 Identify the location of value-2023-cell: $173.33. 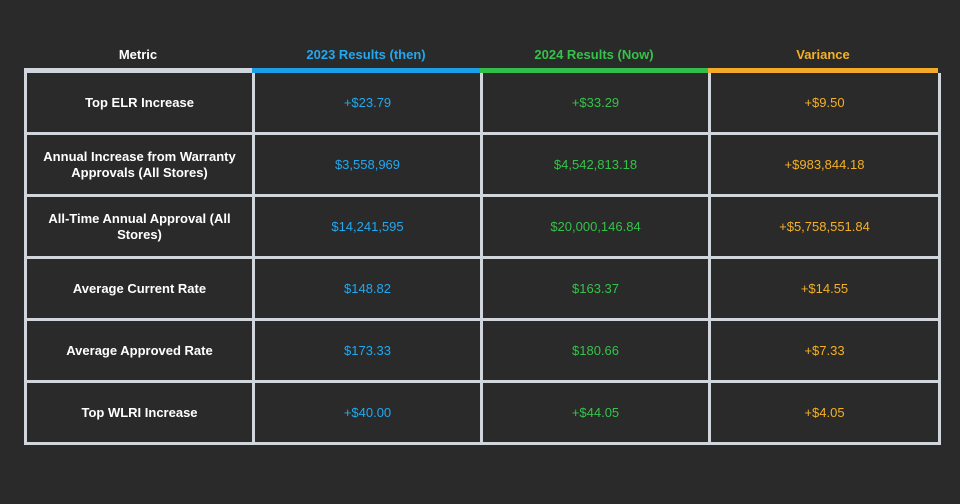
(367, 350).